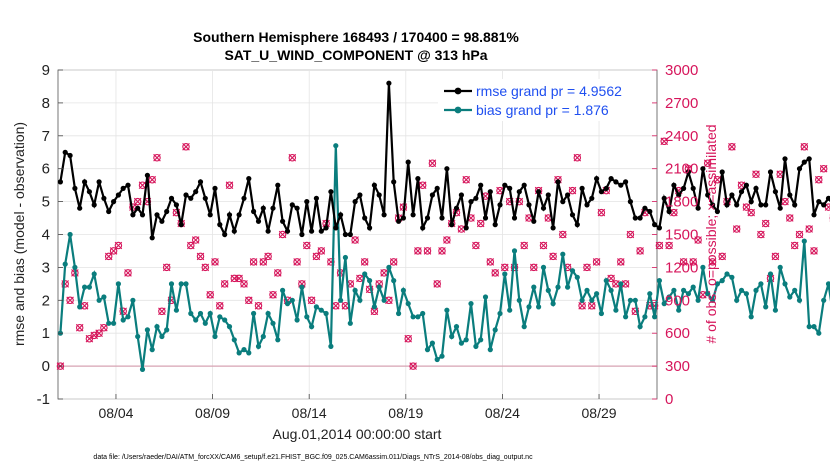 The image size is (830, 470). I want to click on y-left-tick-label-4: 3, so click(46, 267).